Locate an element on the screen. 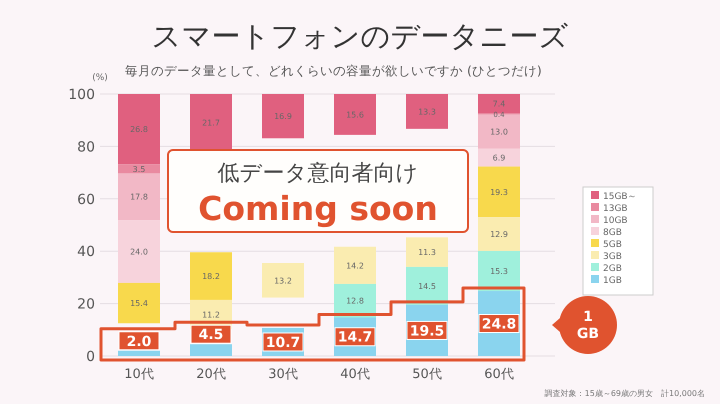 The image size is (720, 404). data-label: 14.2 is located at coordinates (355, 265).